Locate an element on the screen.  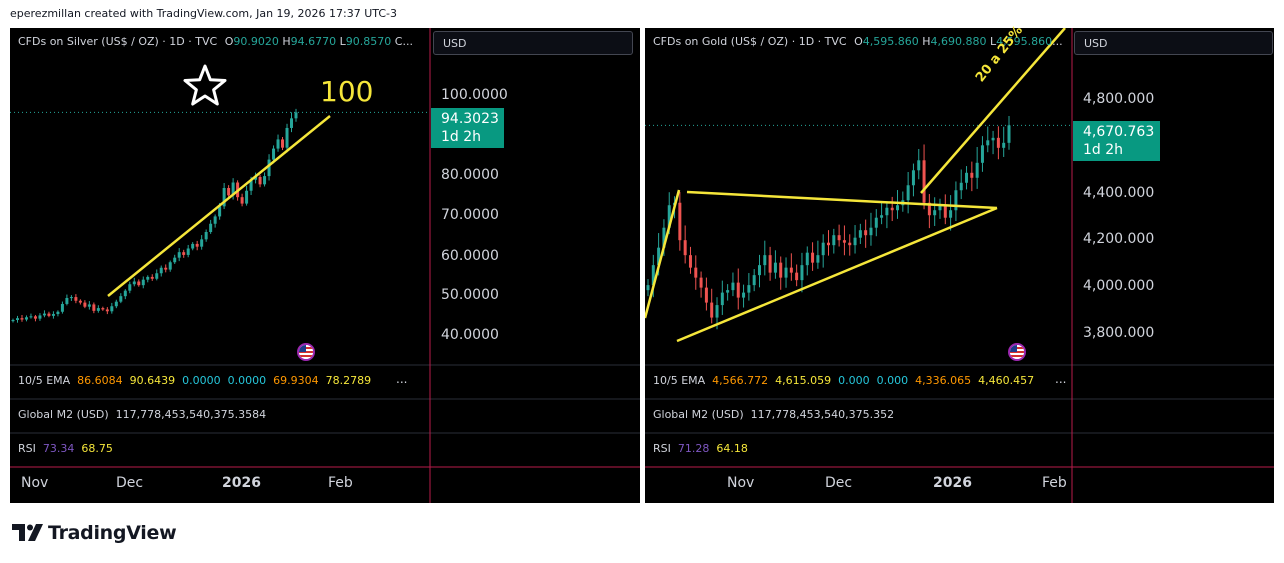
high-value: 94.6770 is located at coordinates (313, 41).